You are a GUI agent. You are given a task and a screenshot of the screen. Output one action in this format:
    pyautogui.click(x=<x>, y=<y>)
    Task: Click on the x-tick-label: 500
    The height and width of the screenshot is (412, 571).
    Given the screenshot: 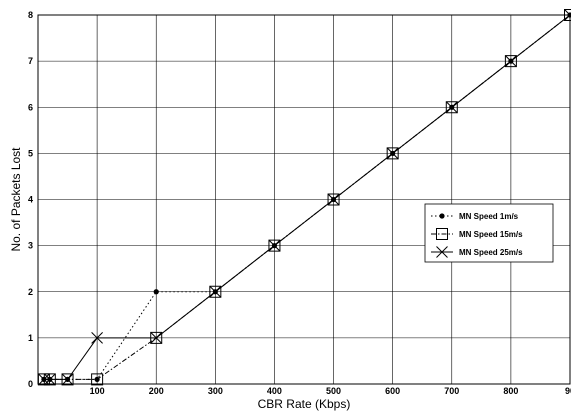 What is the action you would take?
    pyautogui.click(x=333, y=391)
    